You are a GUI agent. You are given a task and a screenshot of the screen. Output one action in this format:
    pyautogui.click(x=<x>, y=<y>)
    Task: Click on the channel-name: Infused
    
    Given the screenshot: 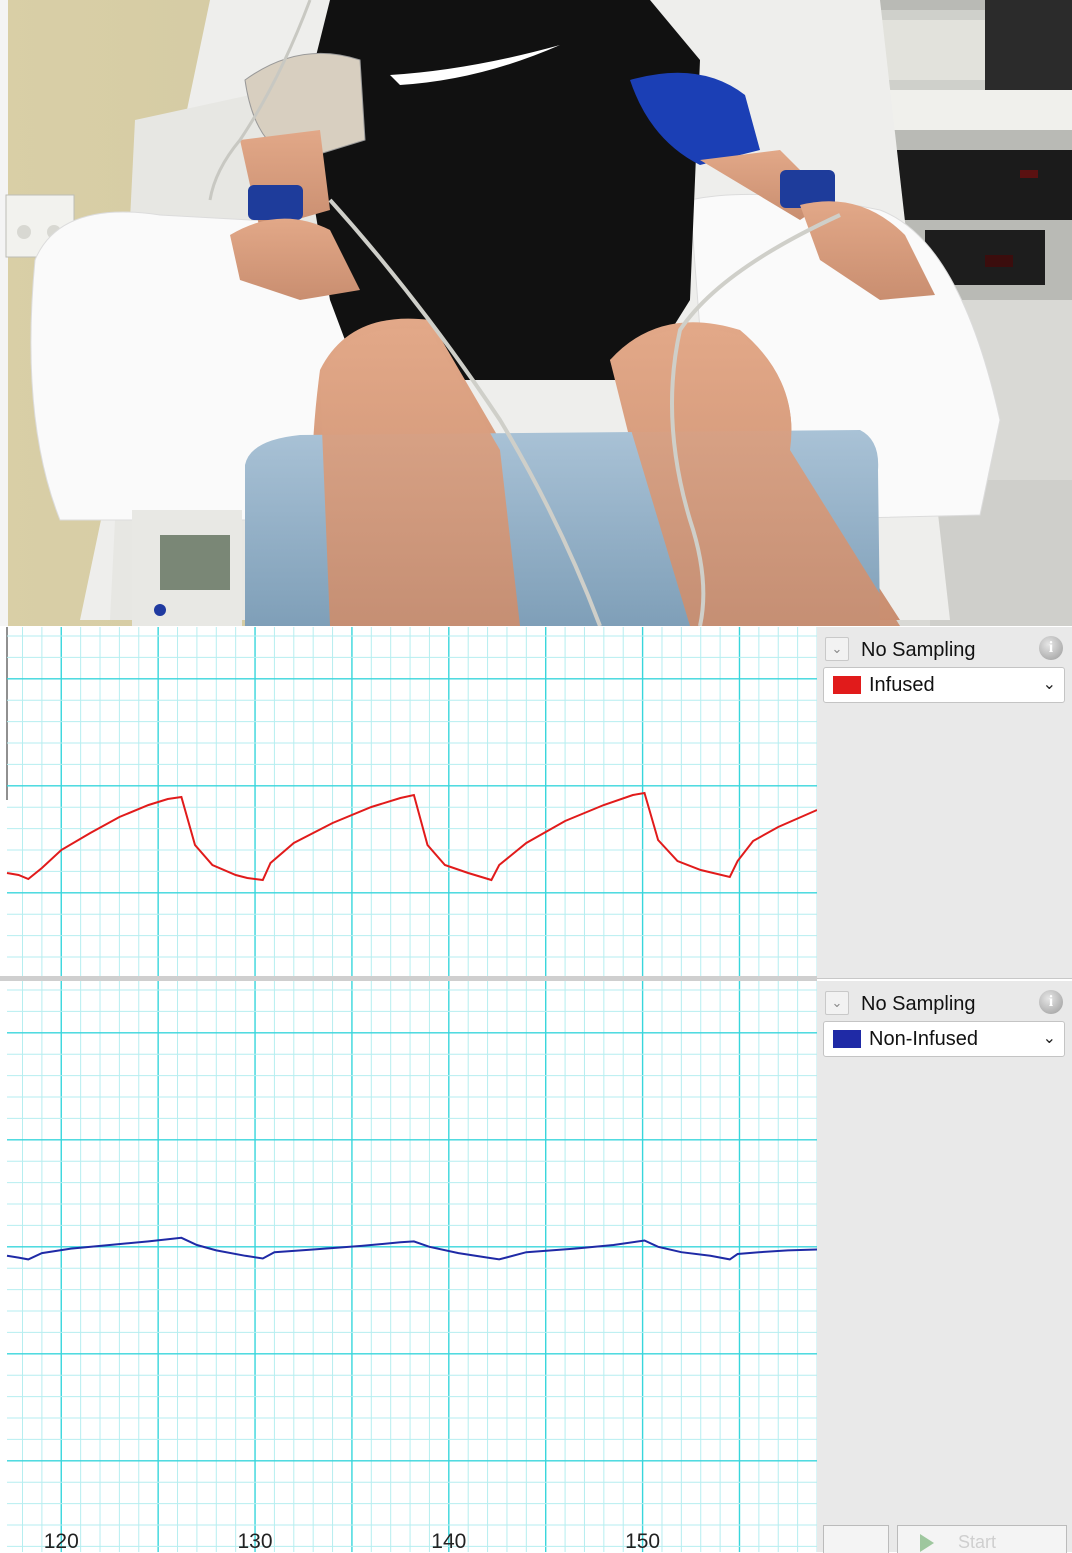 What is the action you would take?
    pyautogui.click(x=902, y=685)
    